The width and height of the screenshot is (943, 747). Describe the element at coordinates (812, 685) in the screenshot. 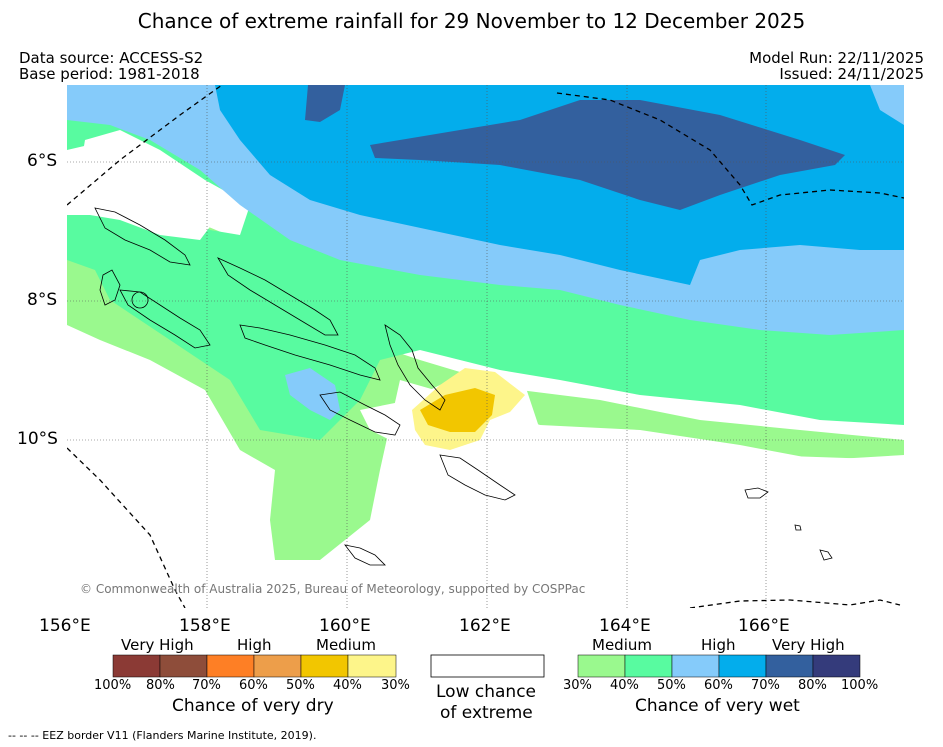

I see `wet-tick-80: 80%` at that location.